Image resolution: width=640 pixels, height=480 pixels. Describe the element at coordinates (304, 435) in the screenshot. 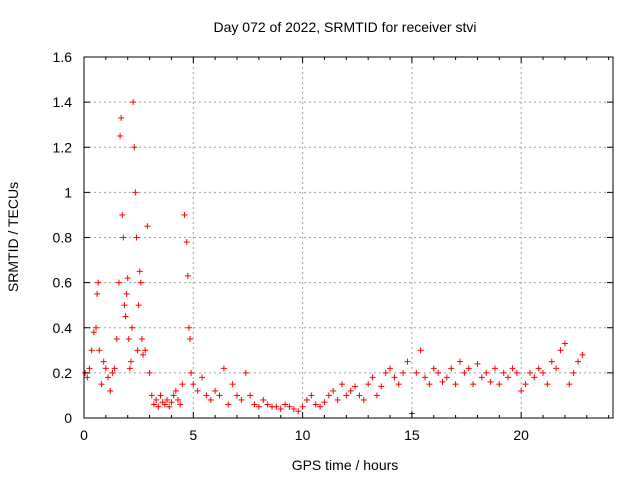

I see `x-tick-labels: 0 5 10 15 20` at that location.